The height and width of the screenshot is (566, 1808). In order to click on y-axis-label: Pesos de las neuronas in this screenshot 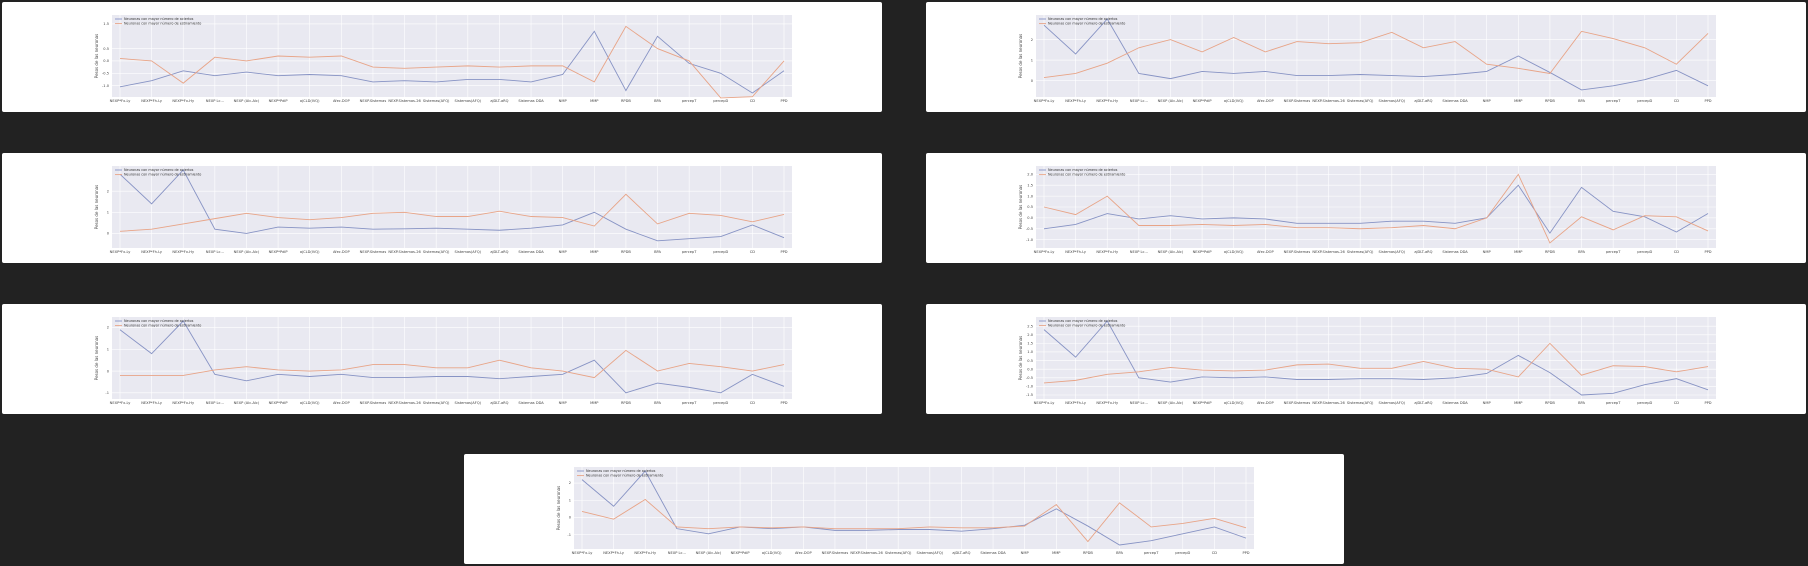, I will do `click(96, 56)`.